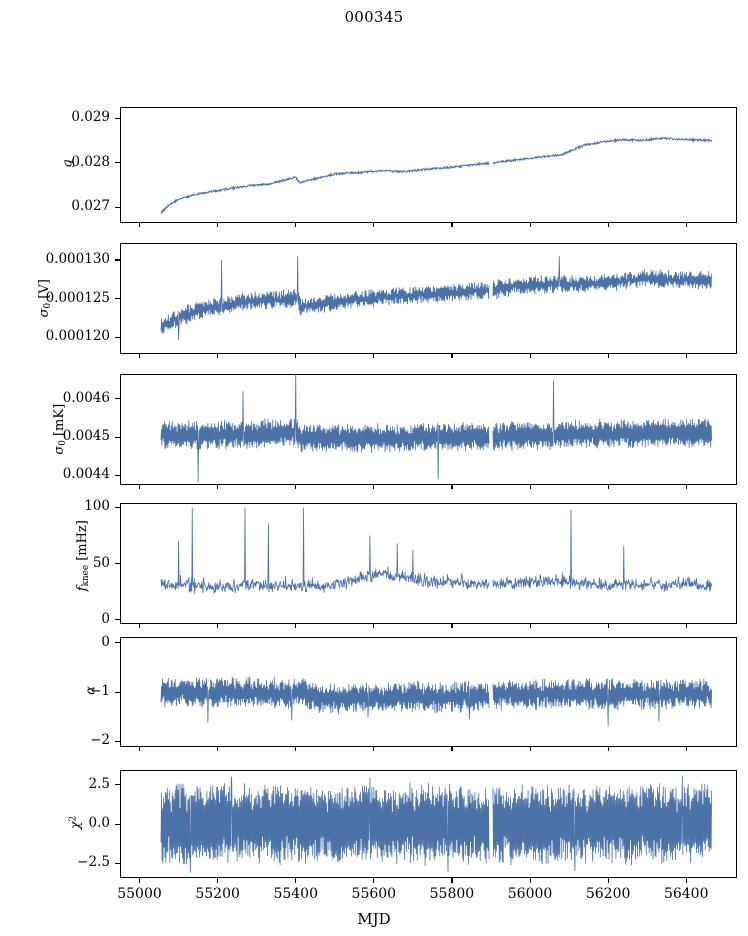  I want to click on panel-g, so click(428, 165).